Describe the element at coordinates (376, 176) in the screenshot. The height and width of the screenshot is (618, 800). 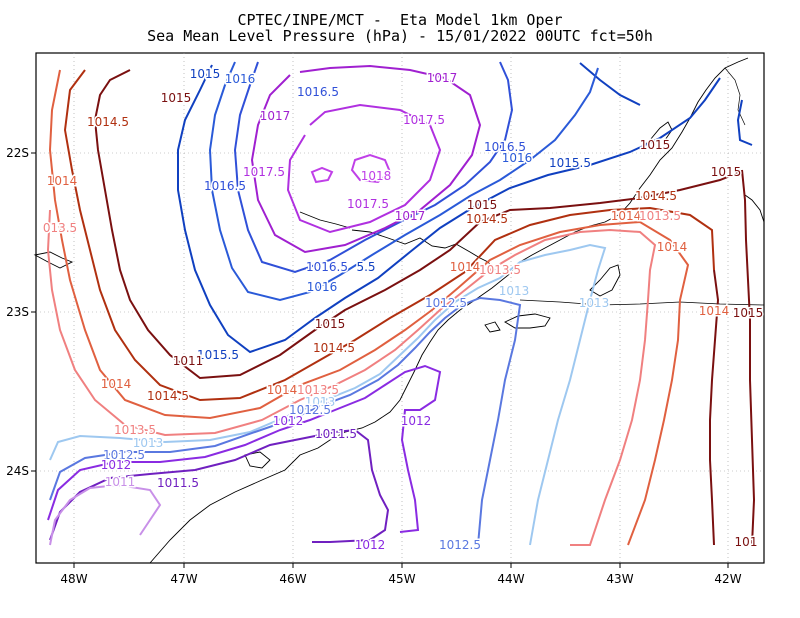
I see `isobar-label: 1018` at that location.